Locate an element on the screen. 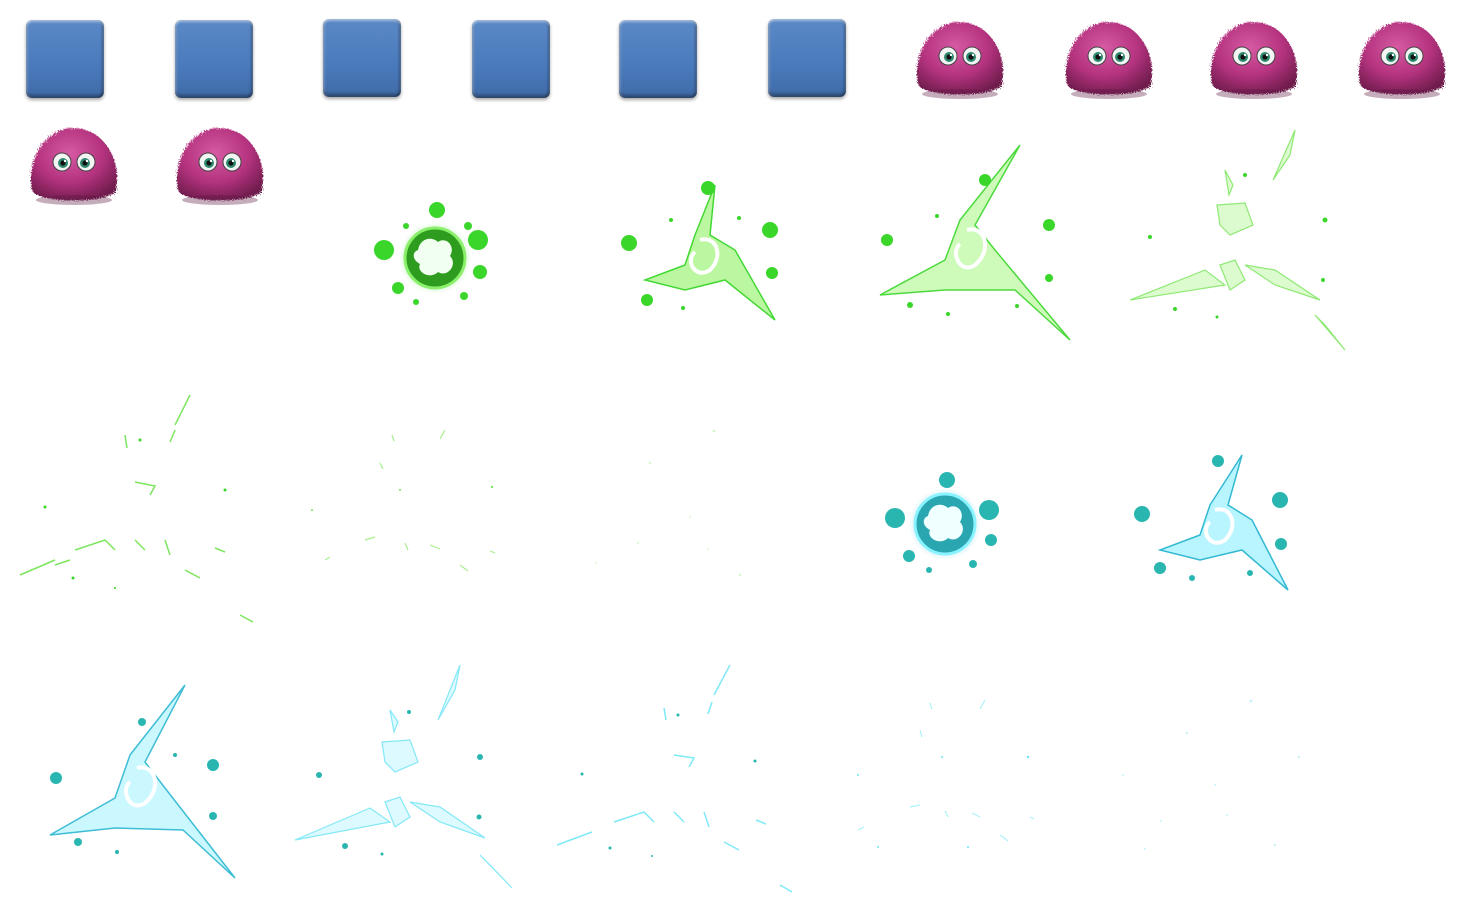 This screenshot has width=1483, height=918. green-scatter-sprite is located at coordinates (1237, 240).